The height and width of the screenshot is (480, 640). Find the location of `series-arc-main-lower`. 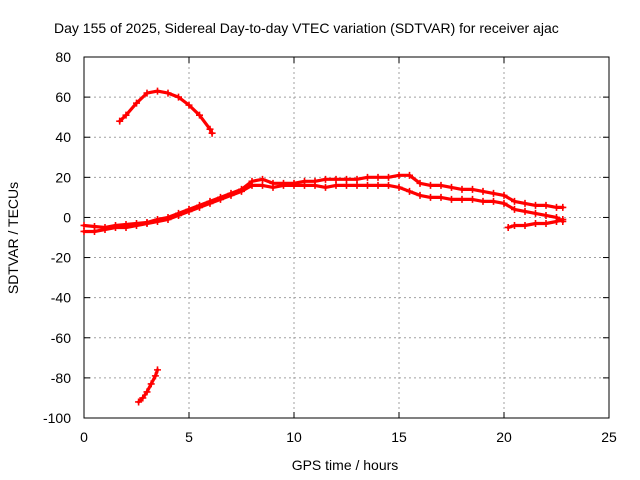

series-arc-main-lower is located at coordinates (323, 208).